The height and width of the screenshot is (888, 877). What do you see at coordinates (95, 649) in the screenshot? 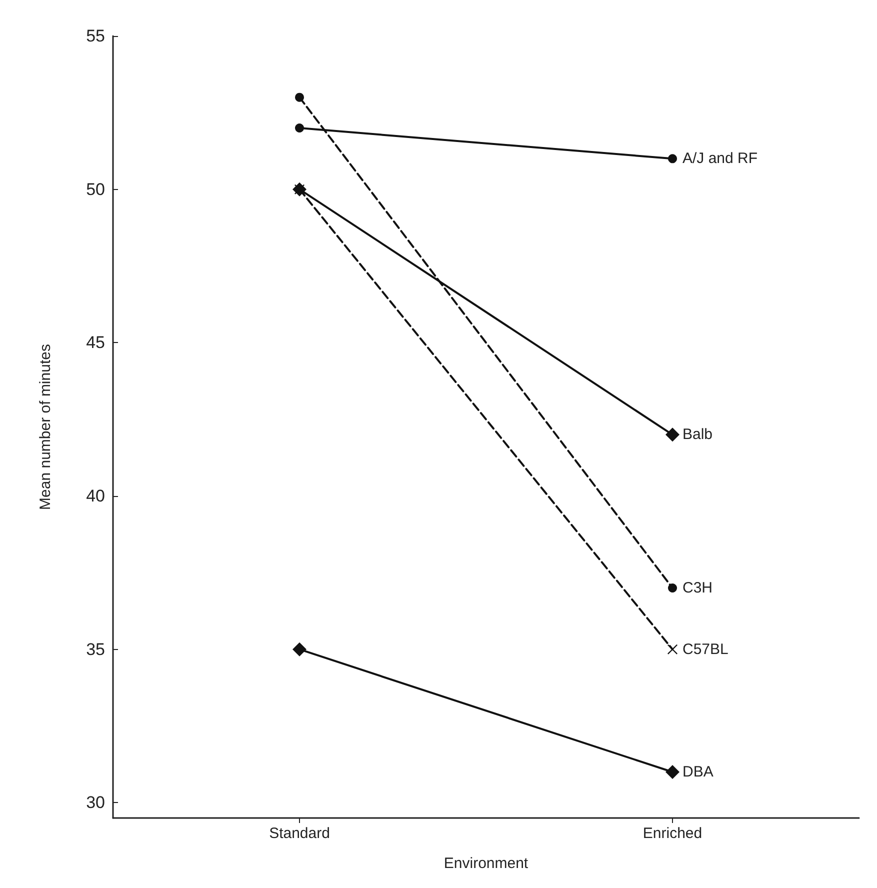
I see `y-tick-label: 35` at bounding box center [95, 649].